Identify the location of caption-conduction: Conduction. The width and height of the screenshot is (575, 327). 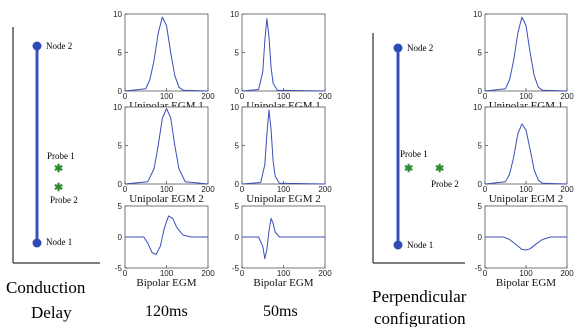
(46, 287).